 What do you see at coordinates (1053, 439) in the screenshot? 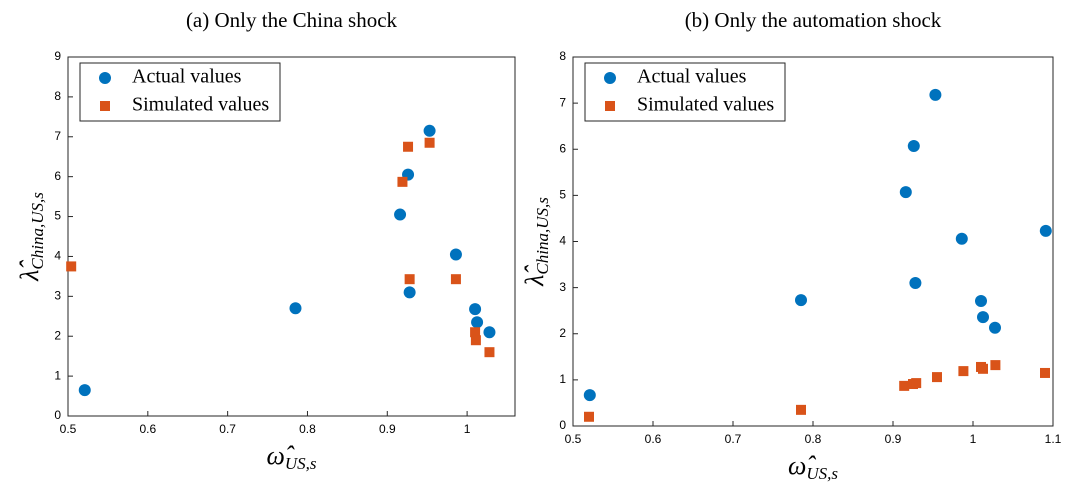
I see `x-tick-label: 1.1` at bounding box center [1053, 439].